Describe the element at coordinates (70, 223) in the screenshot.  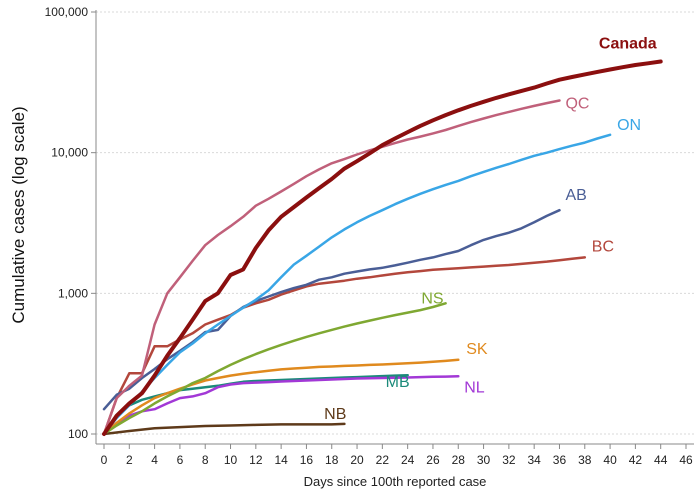
I see `y-tick-labels: 100 1,000 10,000 100,000` at that location.